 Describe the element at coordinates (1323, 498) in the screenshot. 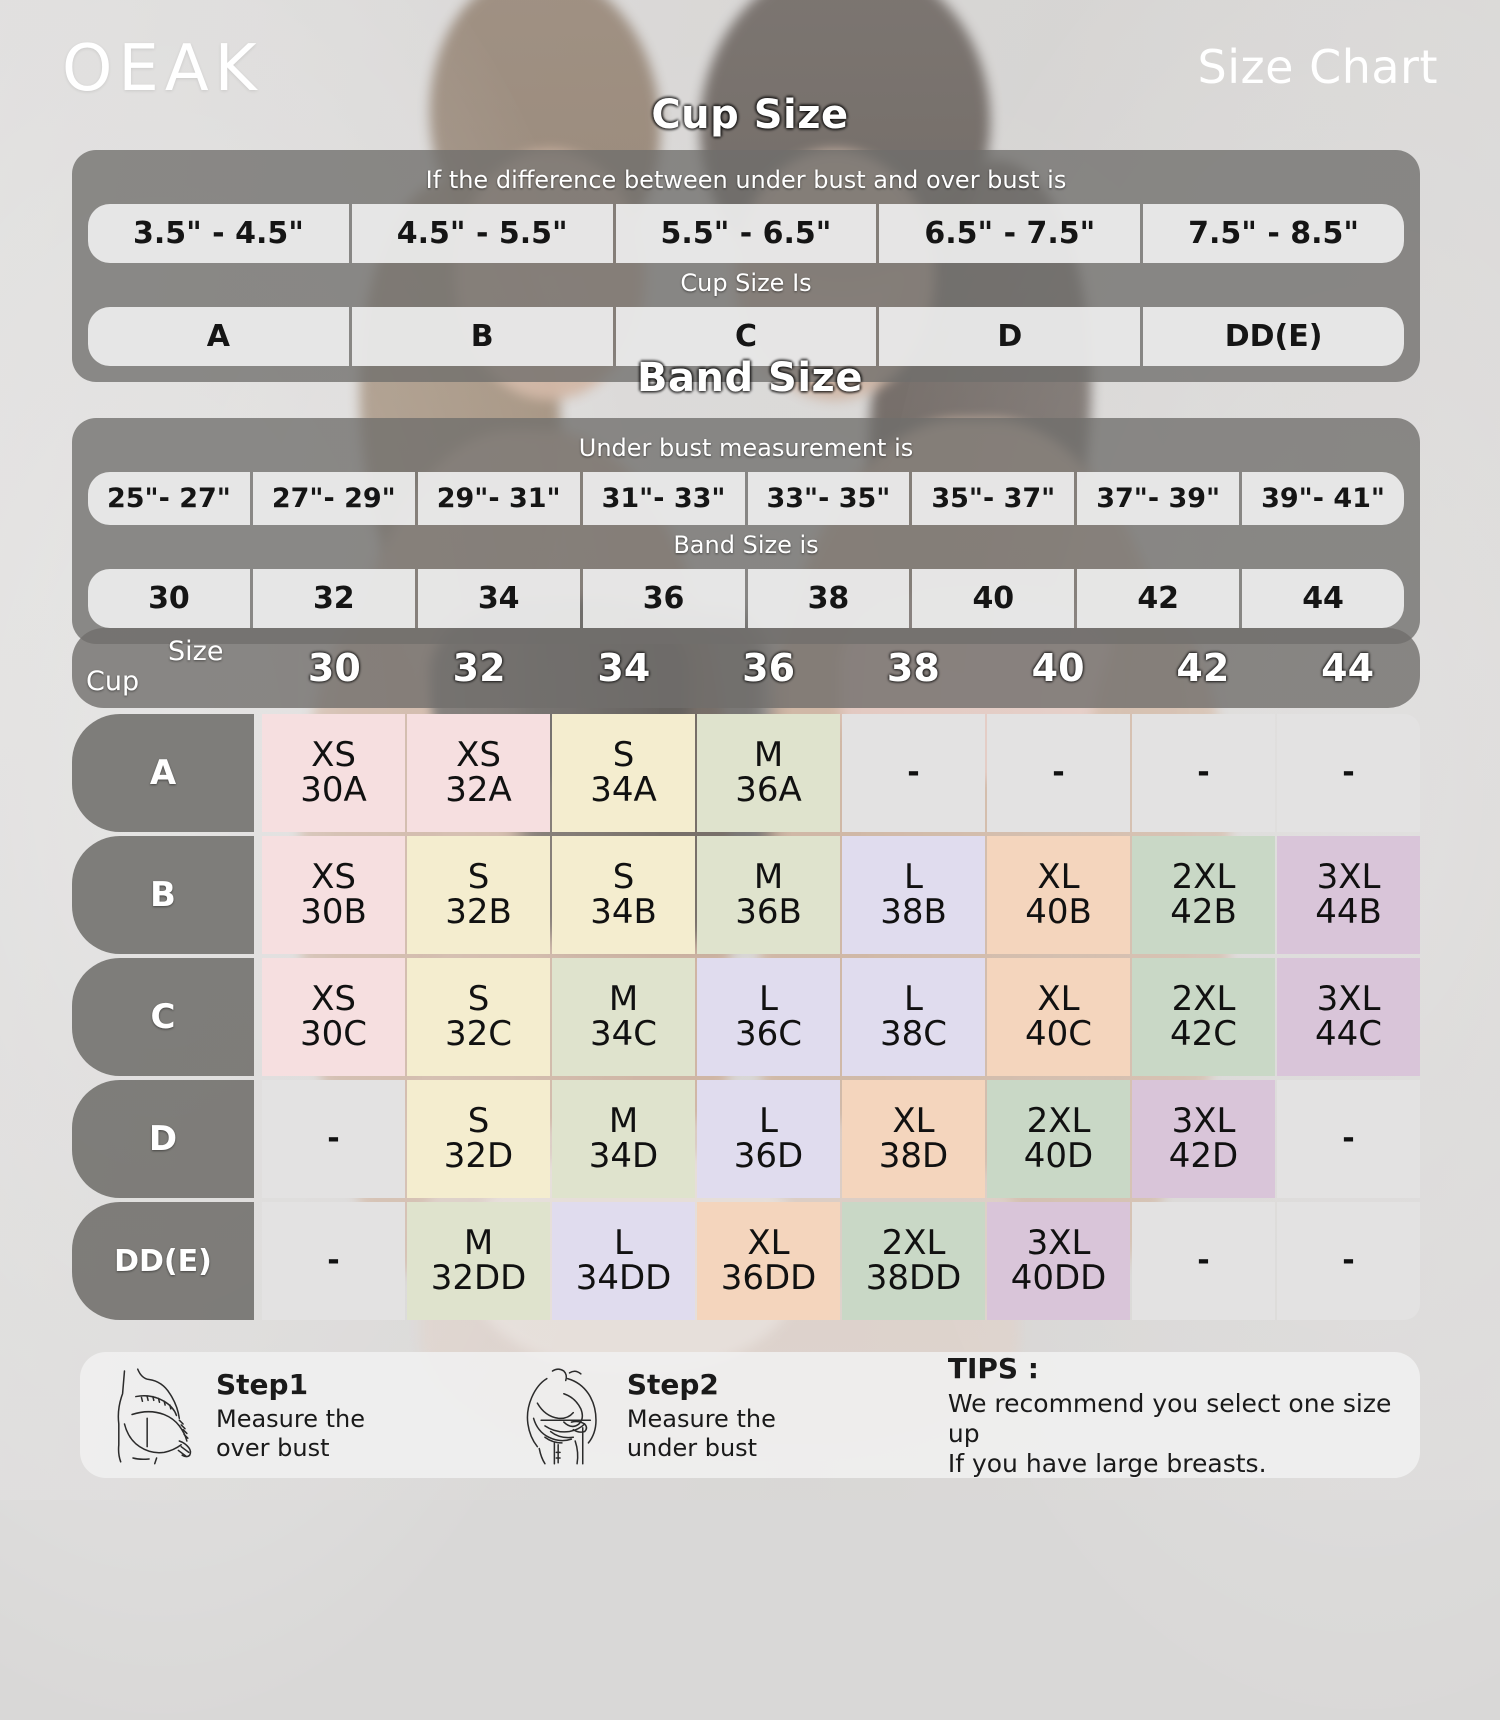

I see `band-range-cell-7: 39"- 41"` at that location.